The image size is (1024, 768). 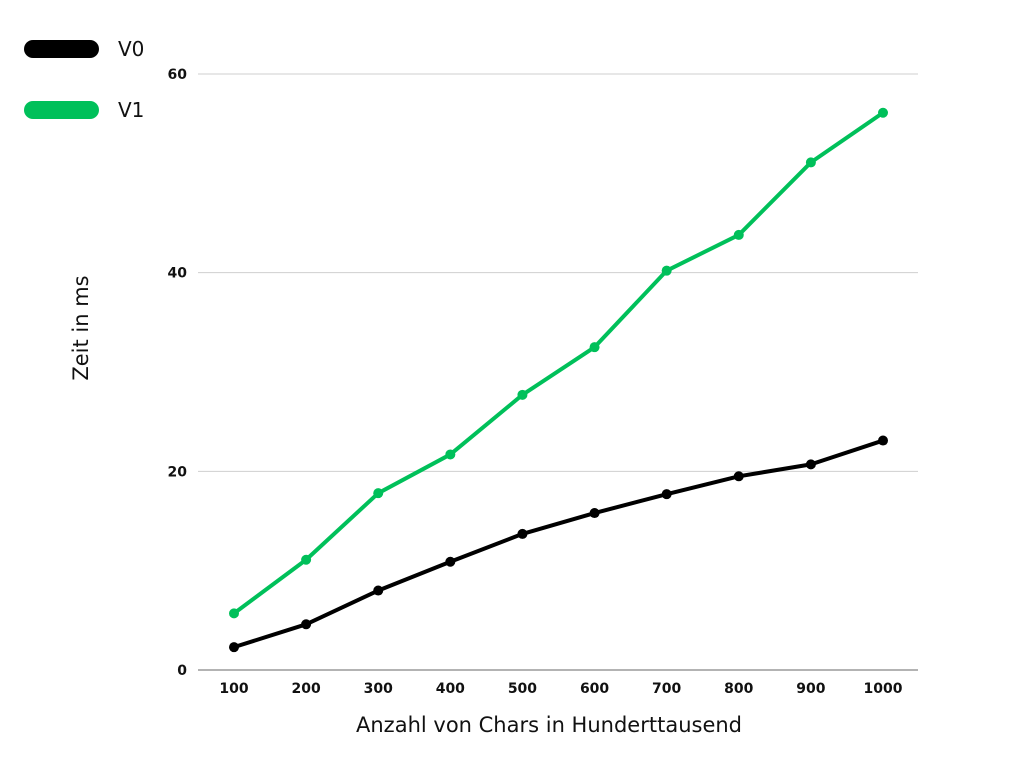 What do you see at coordinates (182, 671) in the screenshot?
I see `y-tick-label: 0` at bounding box center [182, 671].